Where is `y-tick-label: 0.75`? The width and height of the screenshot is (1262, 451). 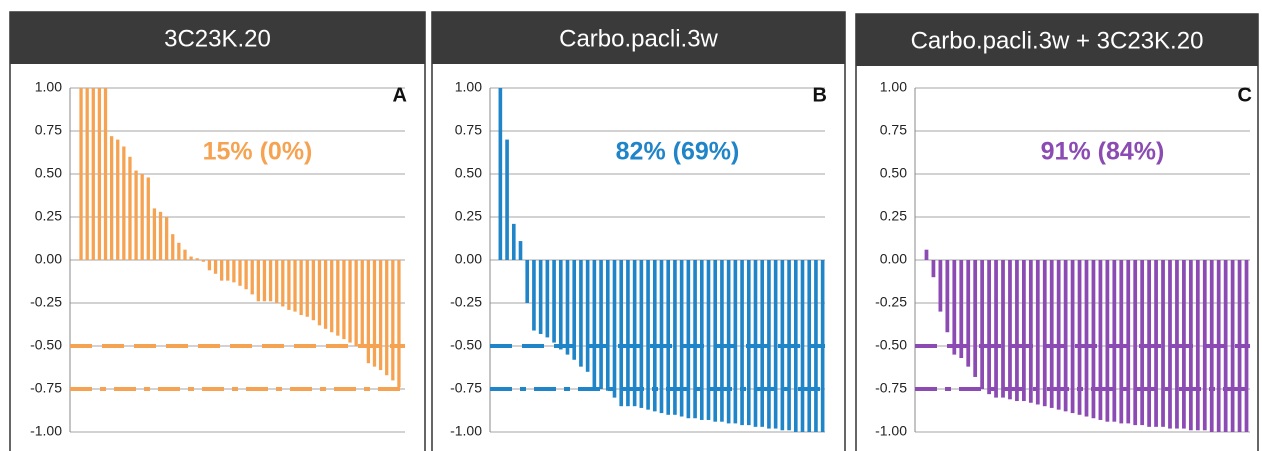
y-tick-label: 0.75 is located at coordinates (468, 130).